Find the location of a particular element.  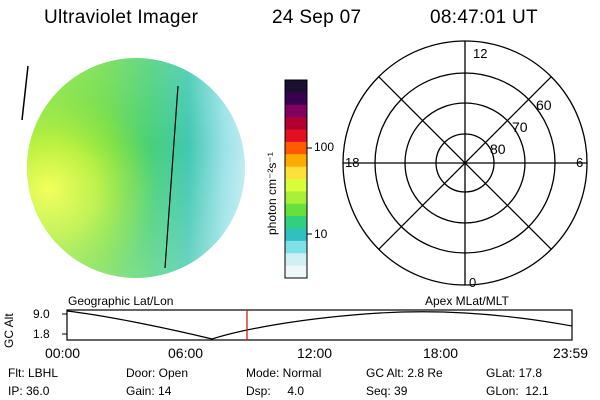

glon-info: GLon: 12.1 is located at coordinates (517, 391).